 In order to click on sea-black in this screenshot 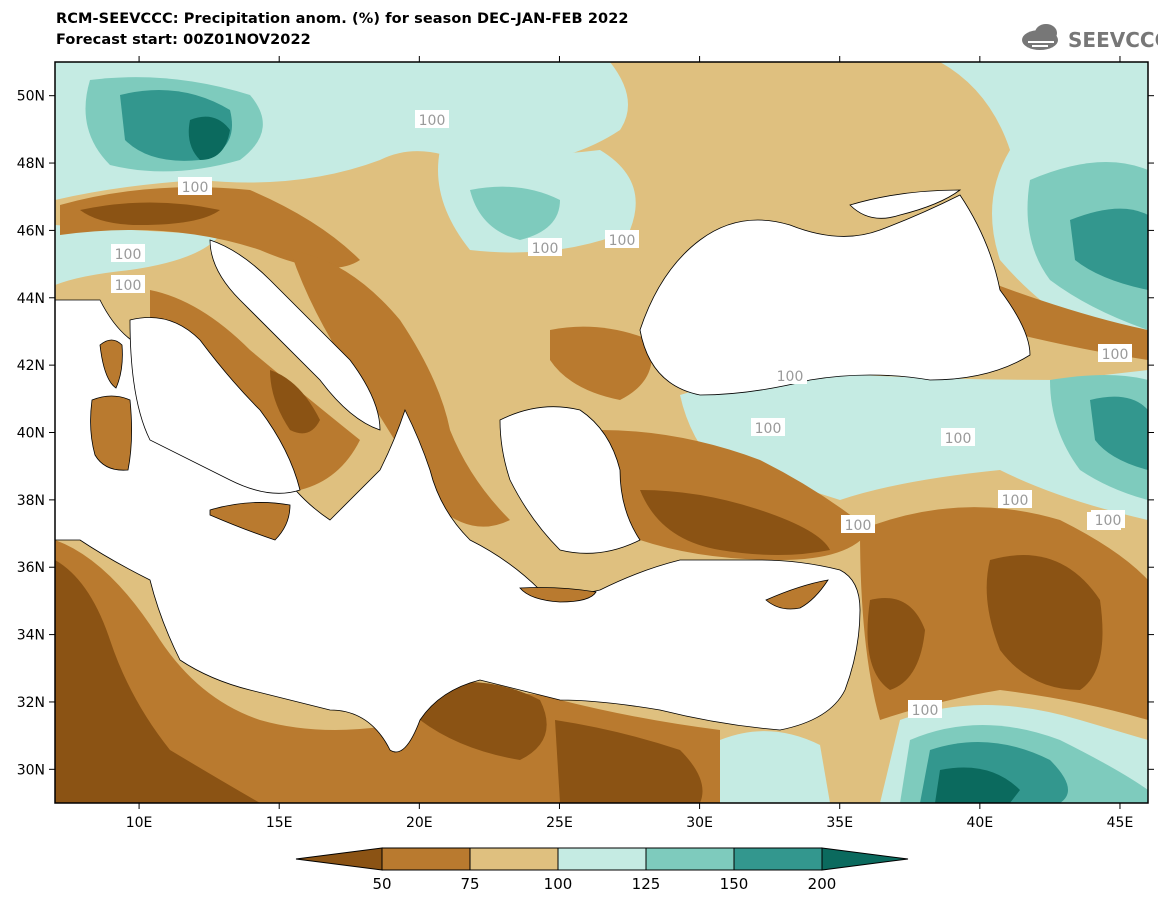, I will do `click(835, 295)`.